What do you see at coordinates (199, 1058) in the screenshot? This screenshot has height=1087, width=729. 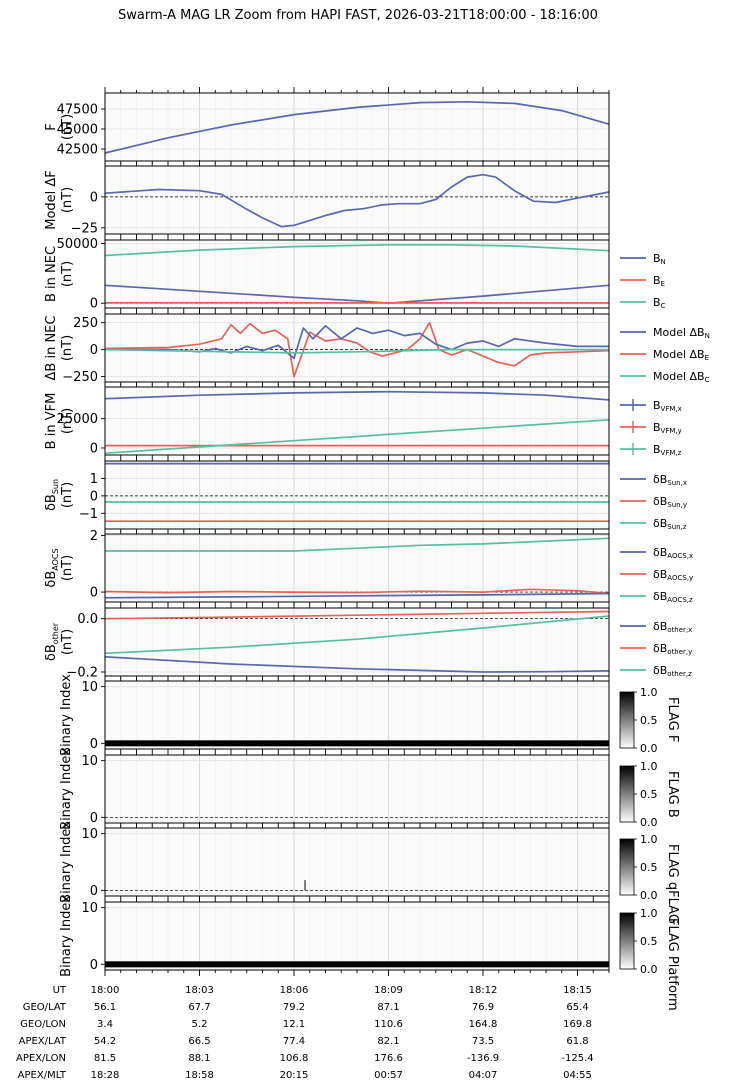 I see `ephemeris-value: 88.1` at bounding box center [199, 1058].